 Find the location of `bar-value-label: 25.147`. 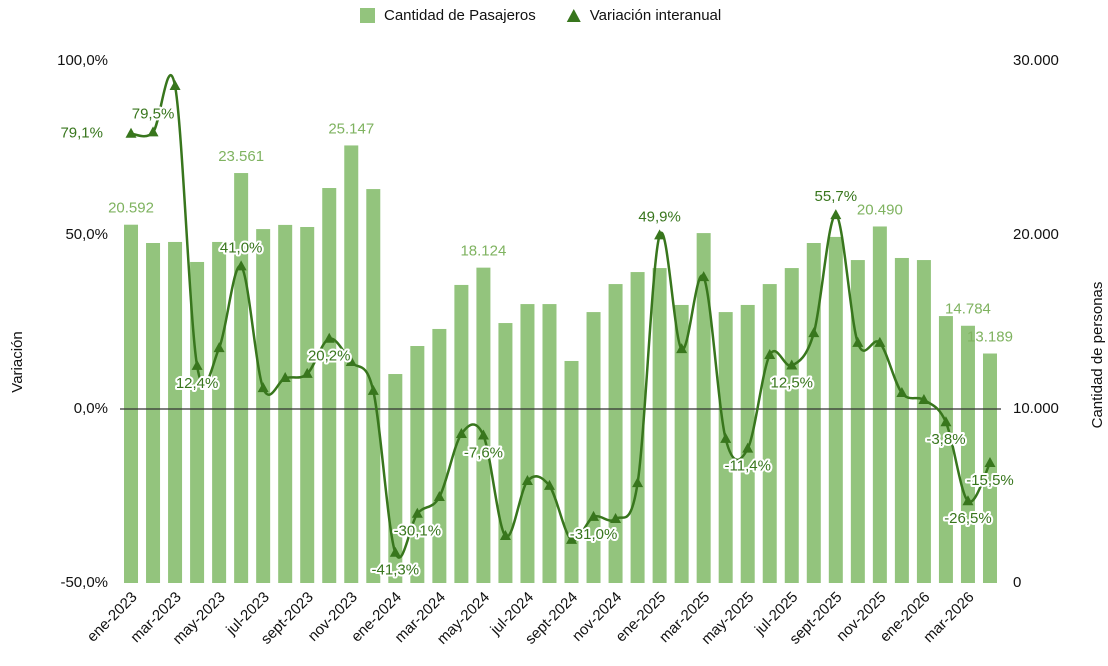

bar-value-label: 25.147 is located at coordinates (351, 128).